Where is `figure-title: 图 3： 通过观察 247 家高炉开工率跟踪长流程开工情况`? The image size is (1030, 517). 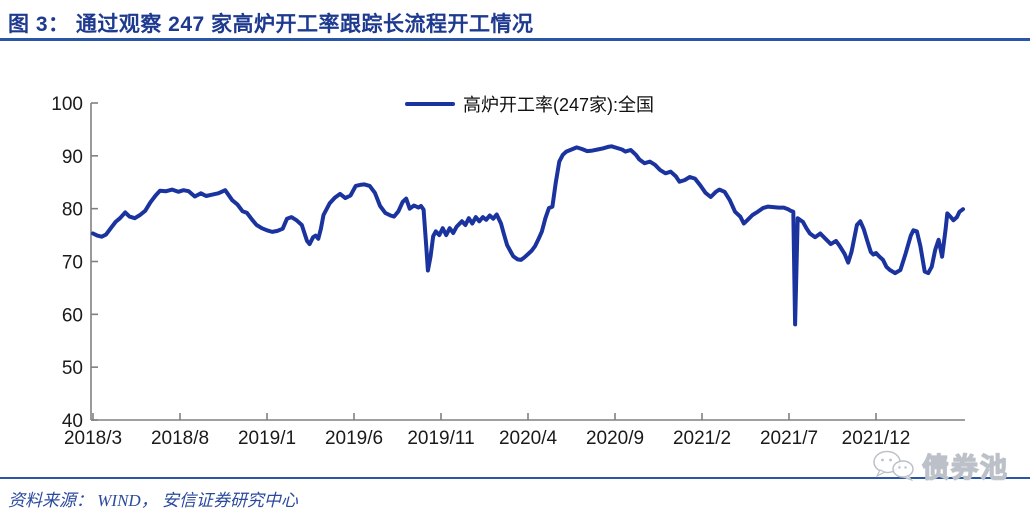 figure-title: 图 3： 通过观察 247 家高炉开工率跟踪长流程开工情况 is located at coordinates (271, 24).